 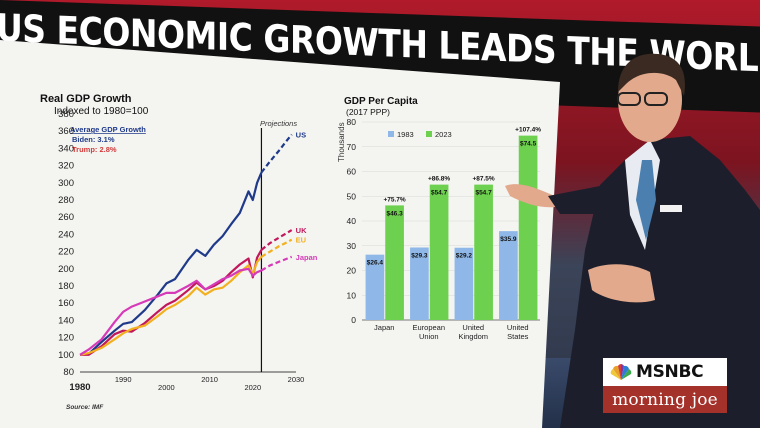 What do you see at coordinates (66, 286) in the screenshot?
I see `y-tick-label: 180` at bounding box center [66, 286].